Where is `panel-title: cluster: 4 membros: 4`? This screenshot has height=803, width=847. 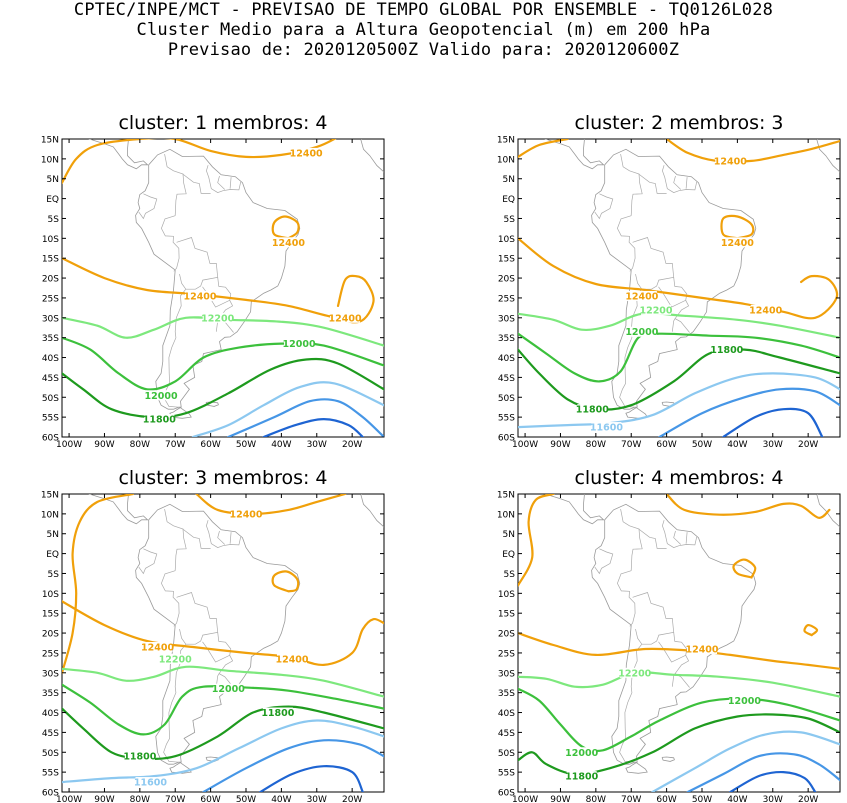 panel-title: cluster: 4 membros: 4 is located at coordinates (679, 478).